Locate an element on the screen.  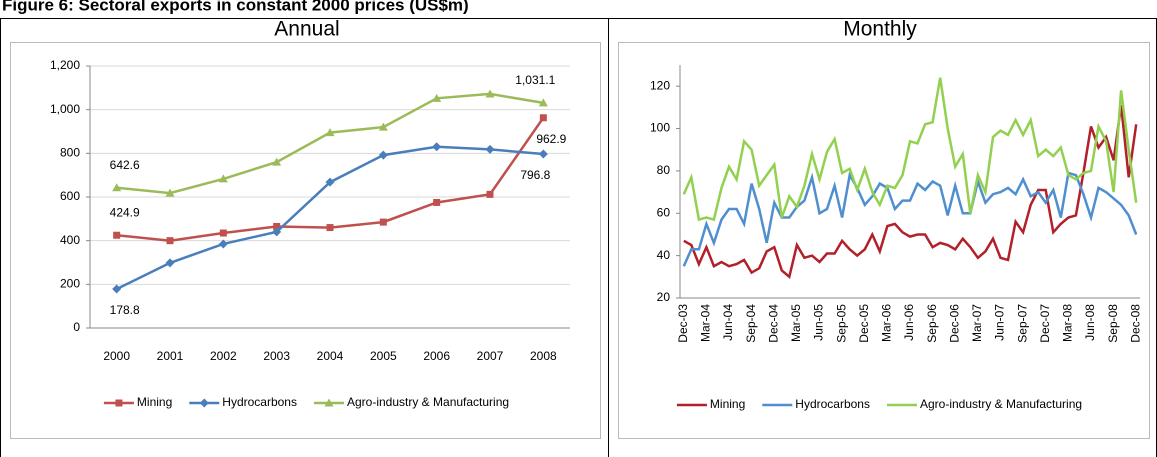
data-label: 178.8 is located at coordinates (125, 310).